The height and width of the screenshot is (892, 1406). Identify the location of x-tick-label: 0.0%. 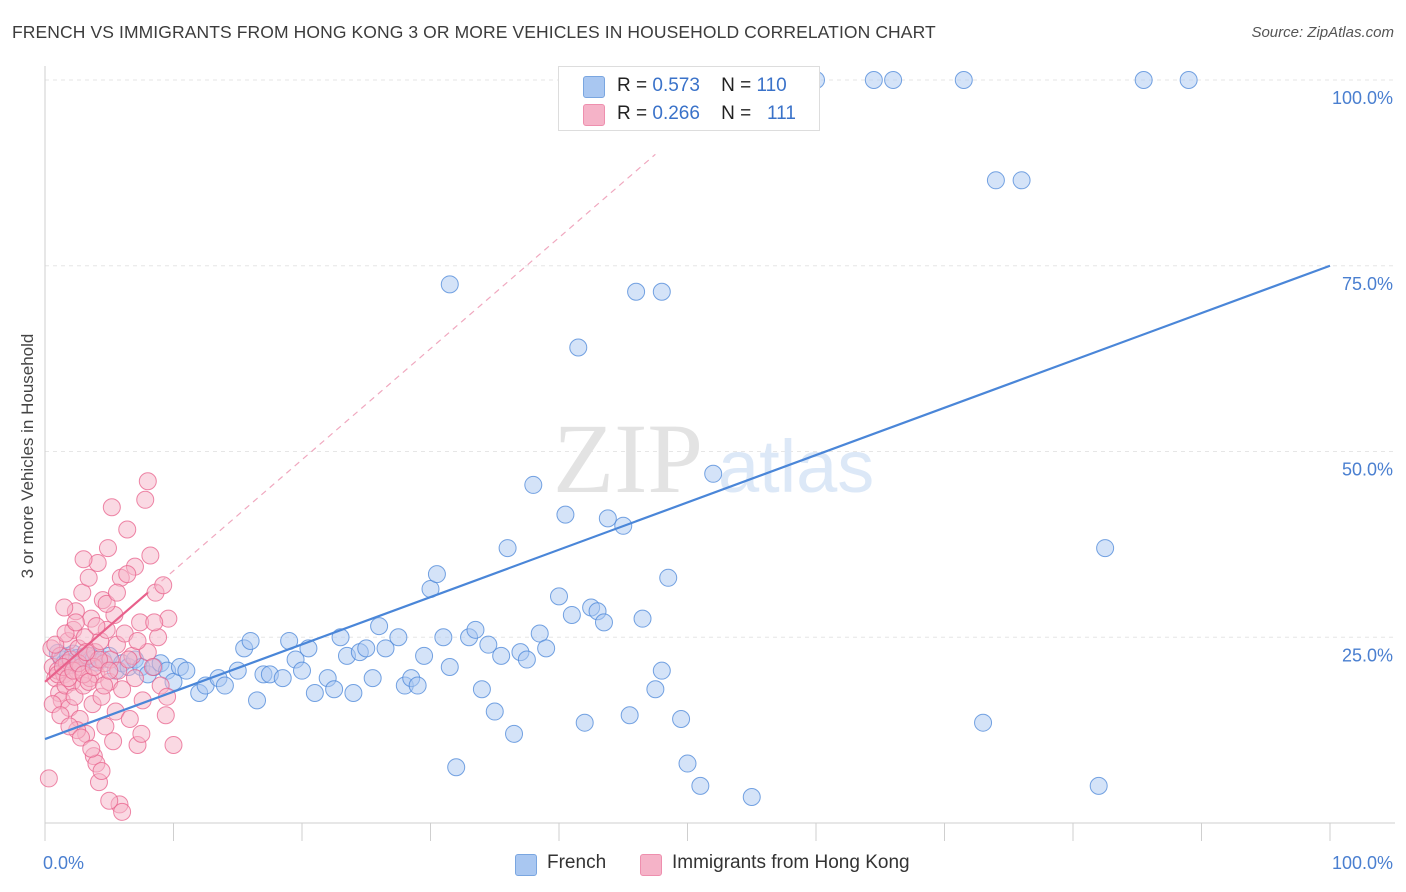
(63, 863).